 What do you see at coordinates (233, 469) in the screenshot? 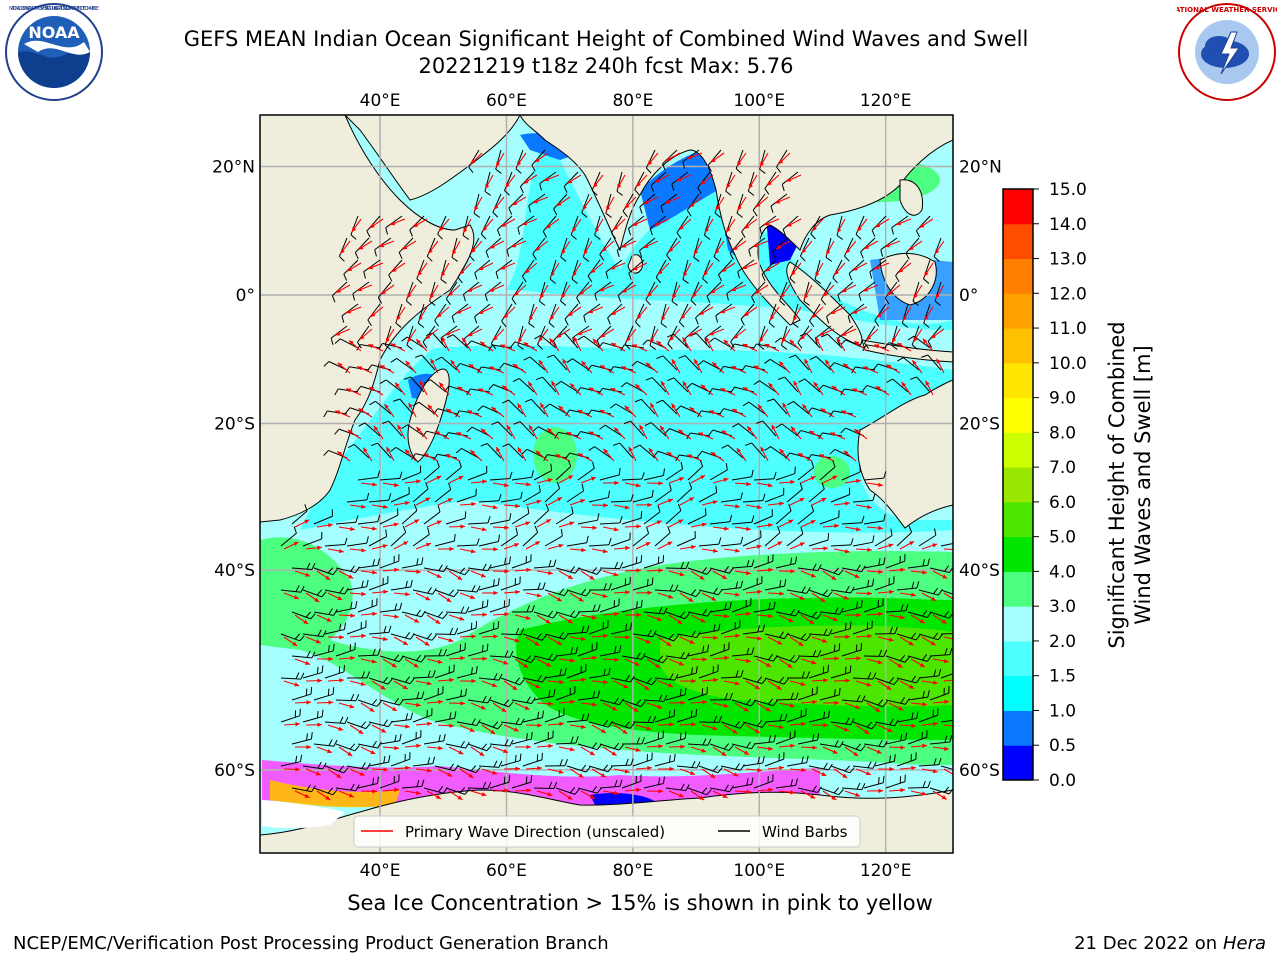
I see `lat-ticks-left: 20°N0°20°S40°S60°S` at bounding box center [233, 469].